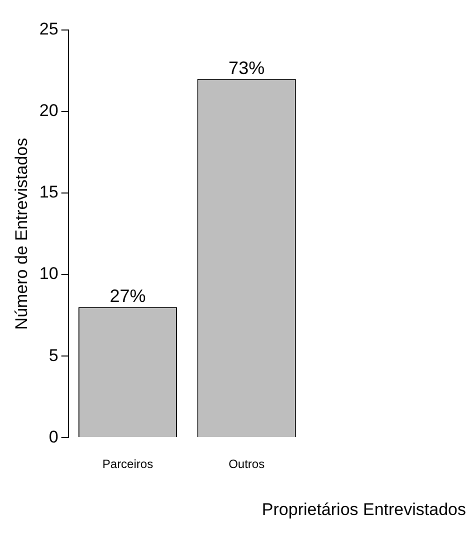  I want to click on y-tick-label: 20, so click(48, 110).